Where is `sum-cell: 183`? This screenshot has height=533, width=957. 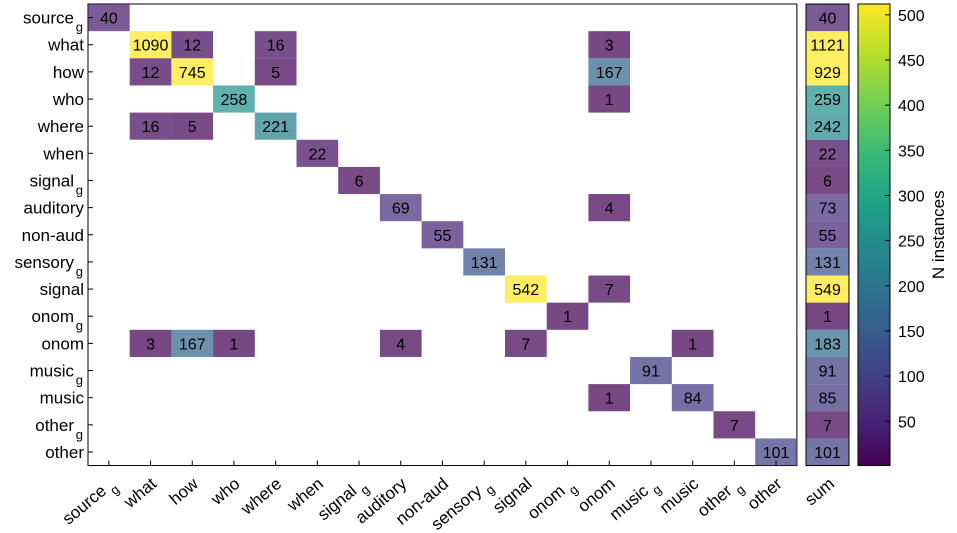 sum-cell: 183 is located at coordinates (827, 343).